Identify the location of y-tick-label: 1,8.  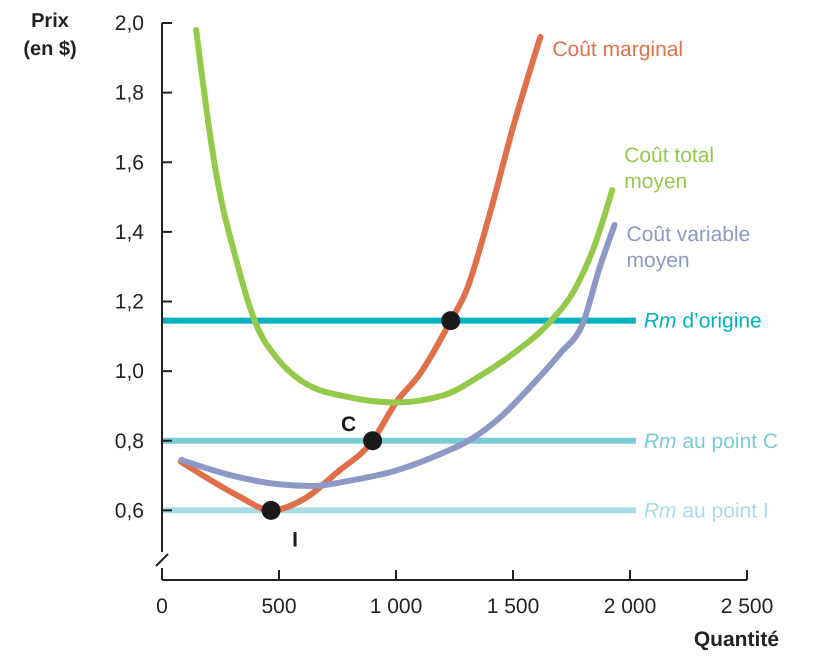
(129, 93).